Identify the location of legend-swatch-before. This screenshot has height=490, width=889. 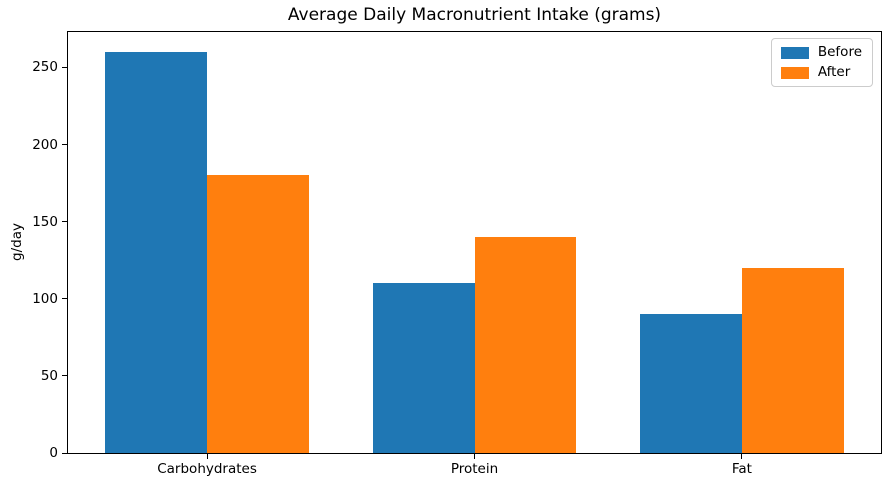
(794, 52).